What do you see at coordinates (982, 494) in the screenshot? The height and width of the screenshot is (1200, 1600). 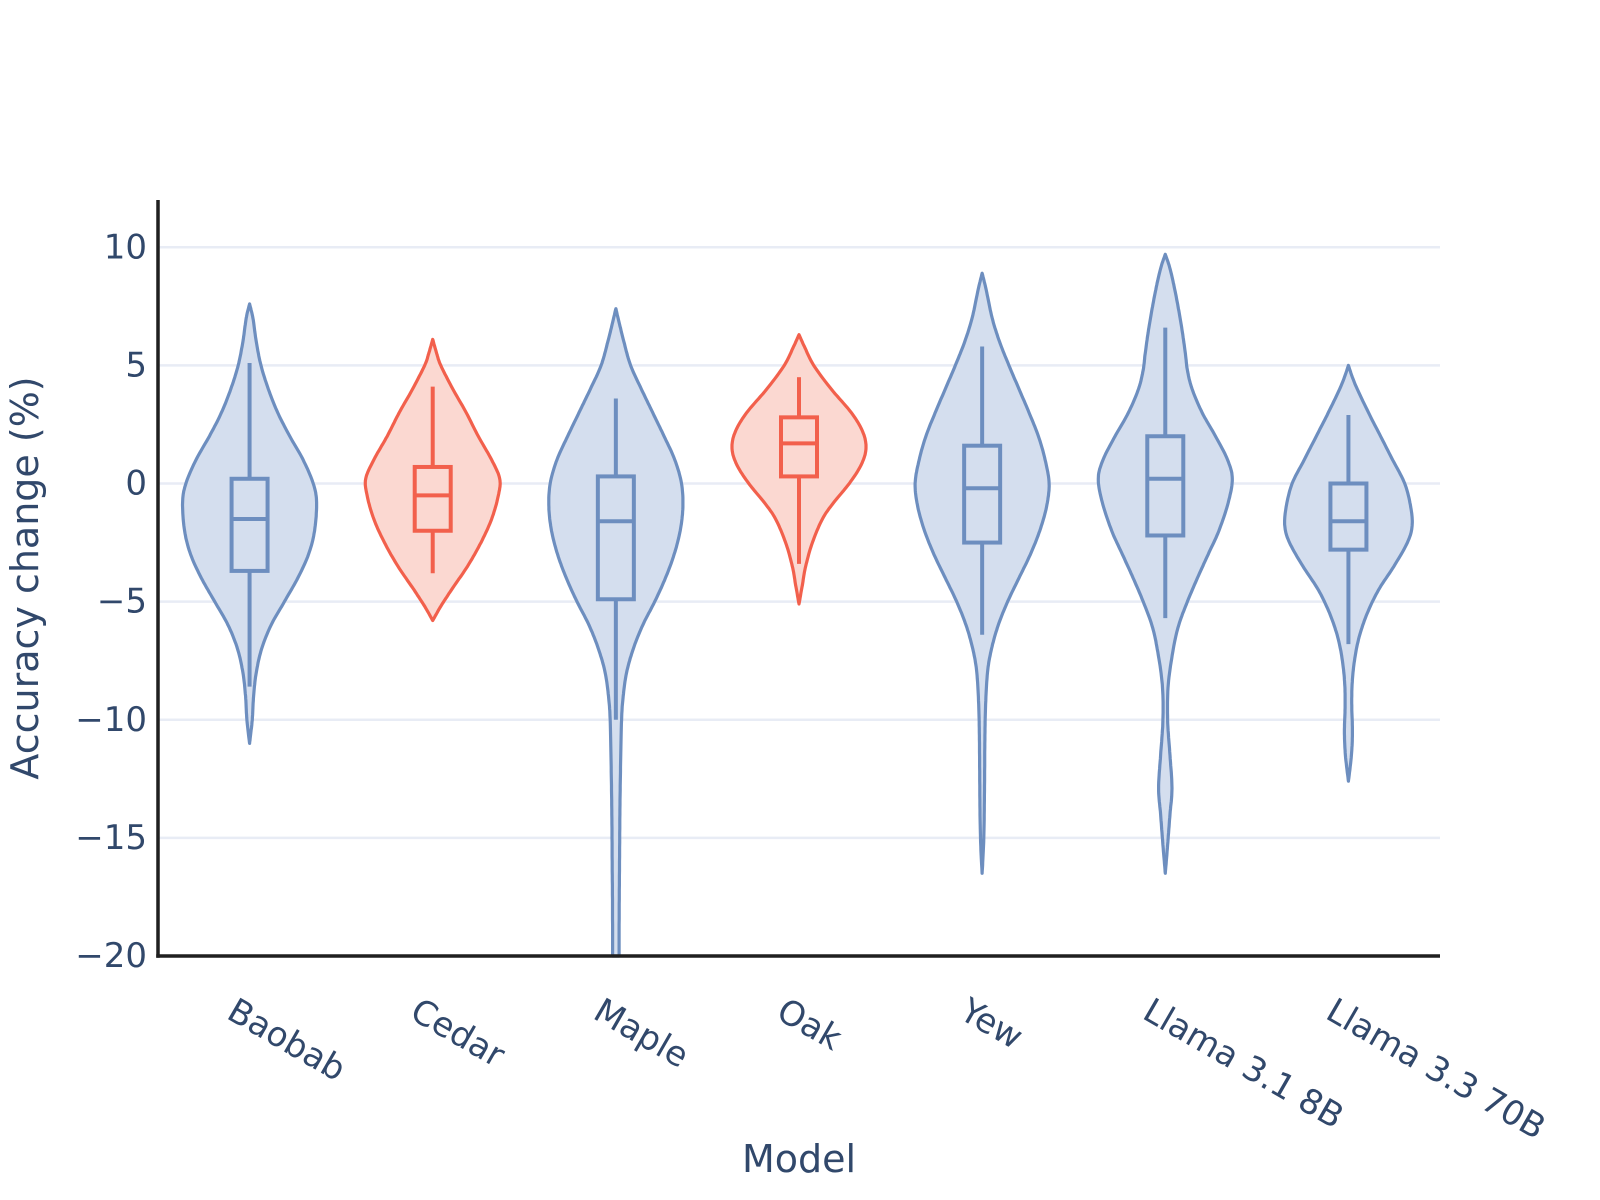 I see `iqr-box-yew` at bounding box center [982, 494].